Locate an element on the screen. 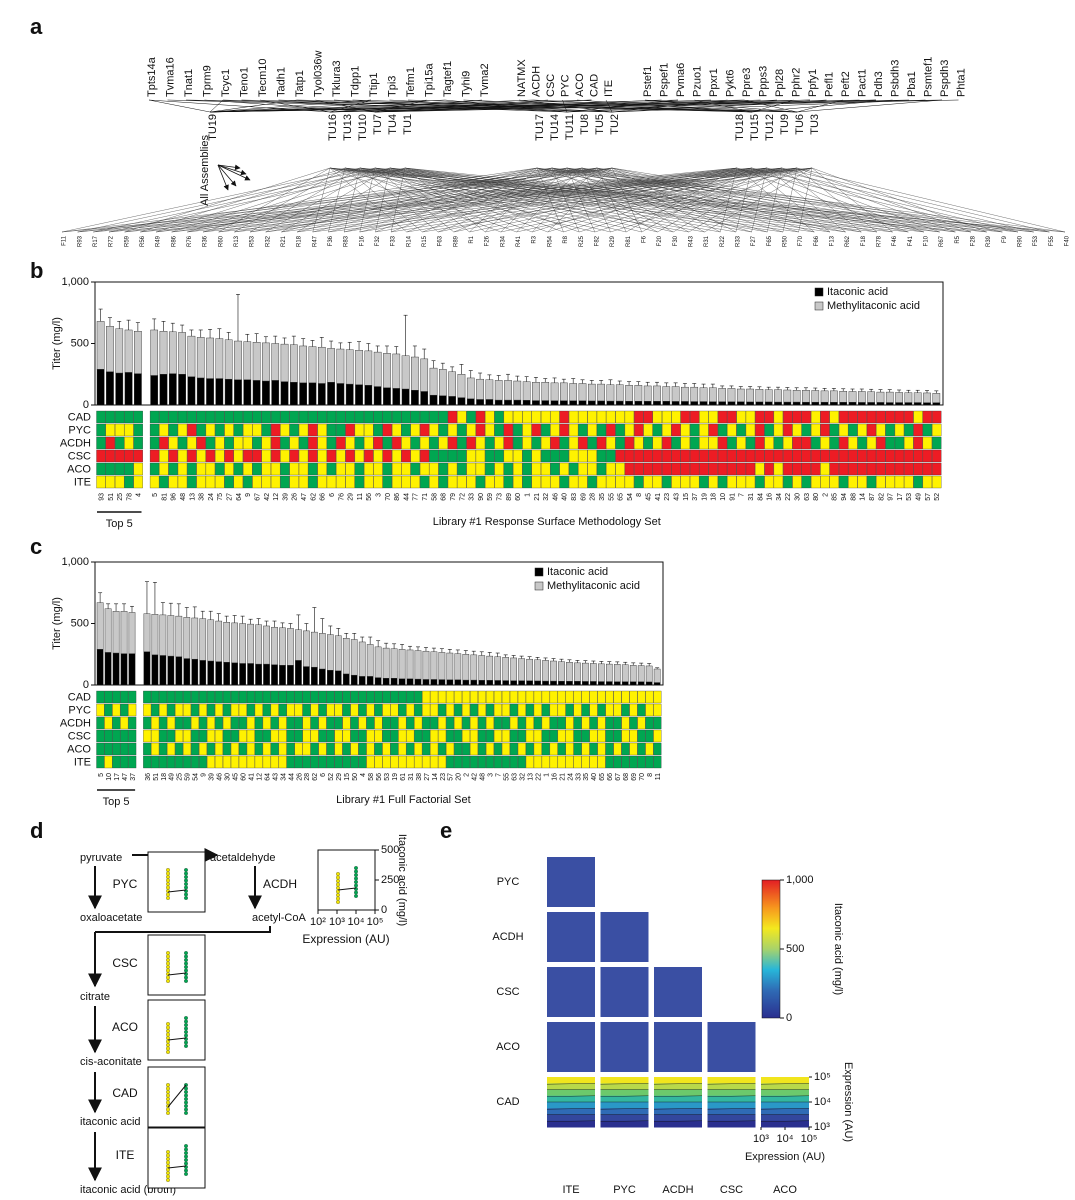 The height and width of the screenshot is (1200, 1075). row-label: CSC is located at coordinates (507, 992).